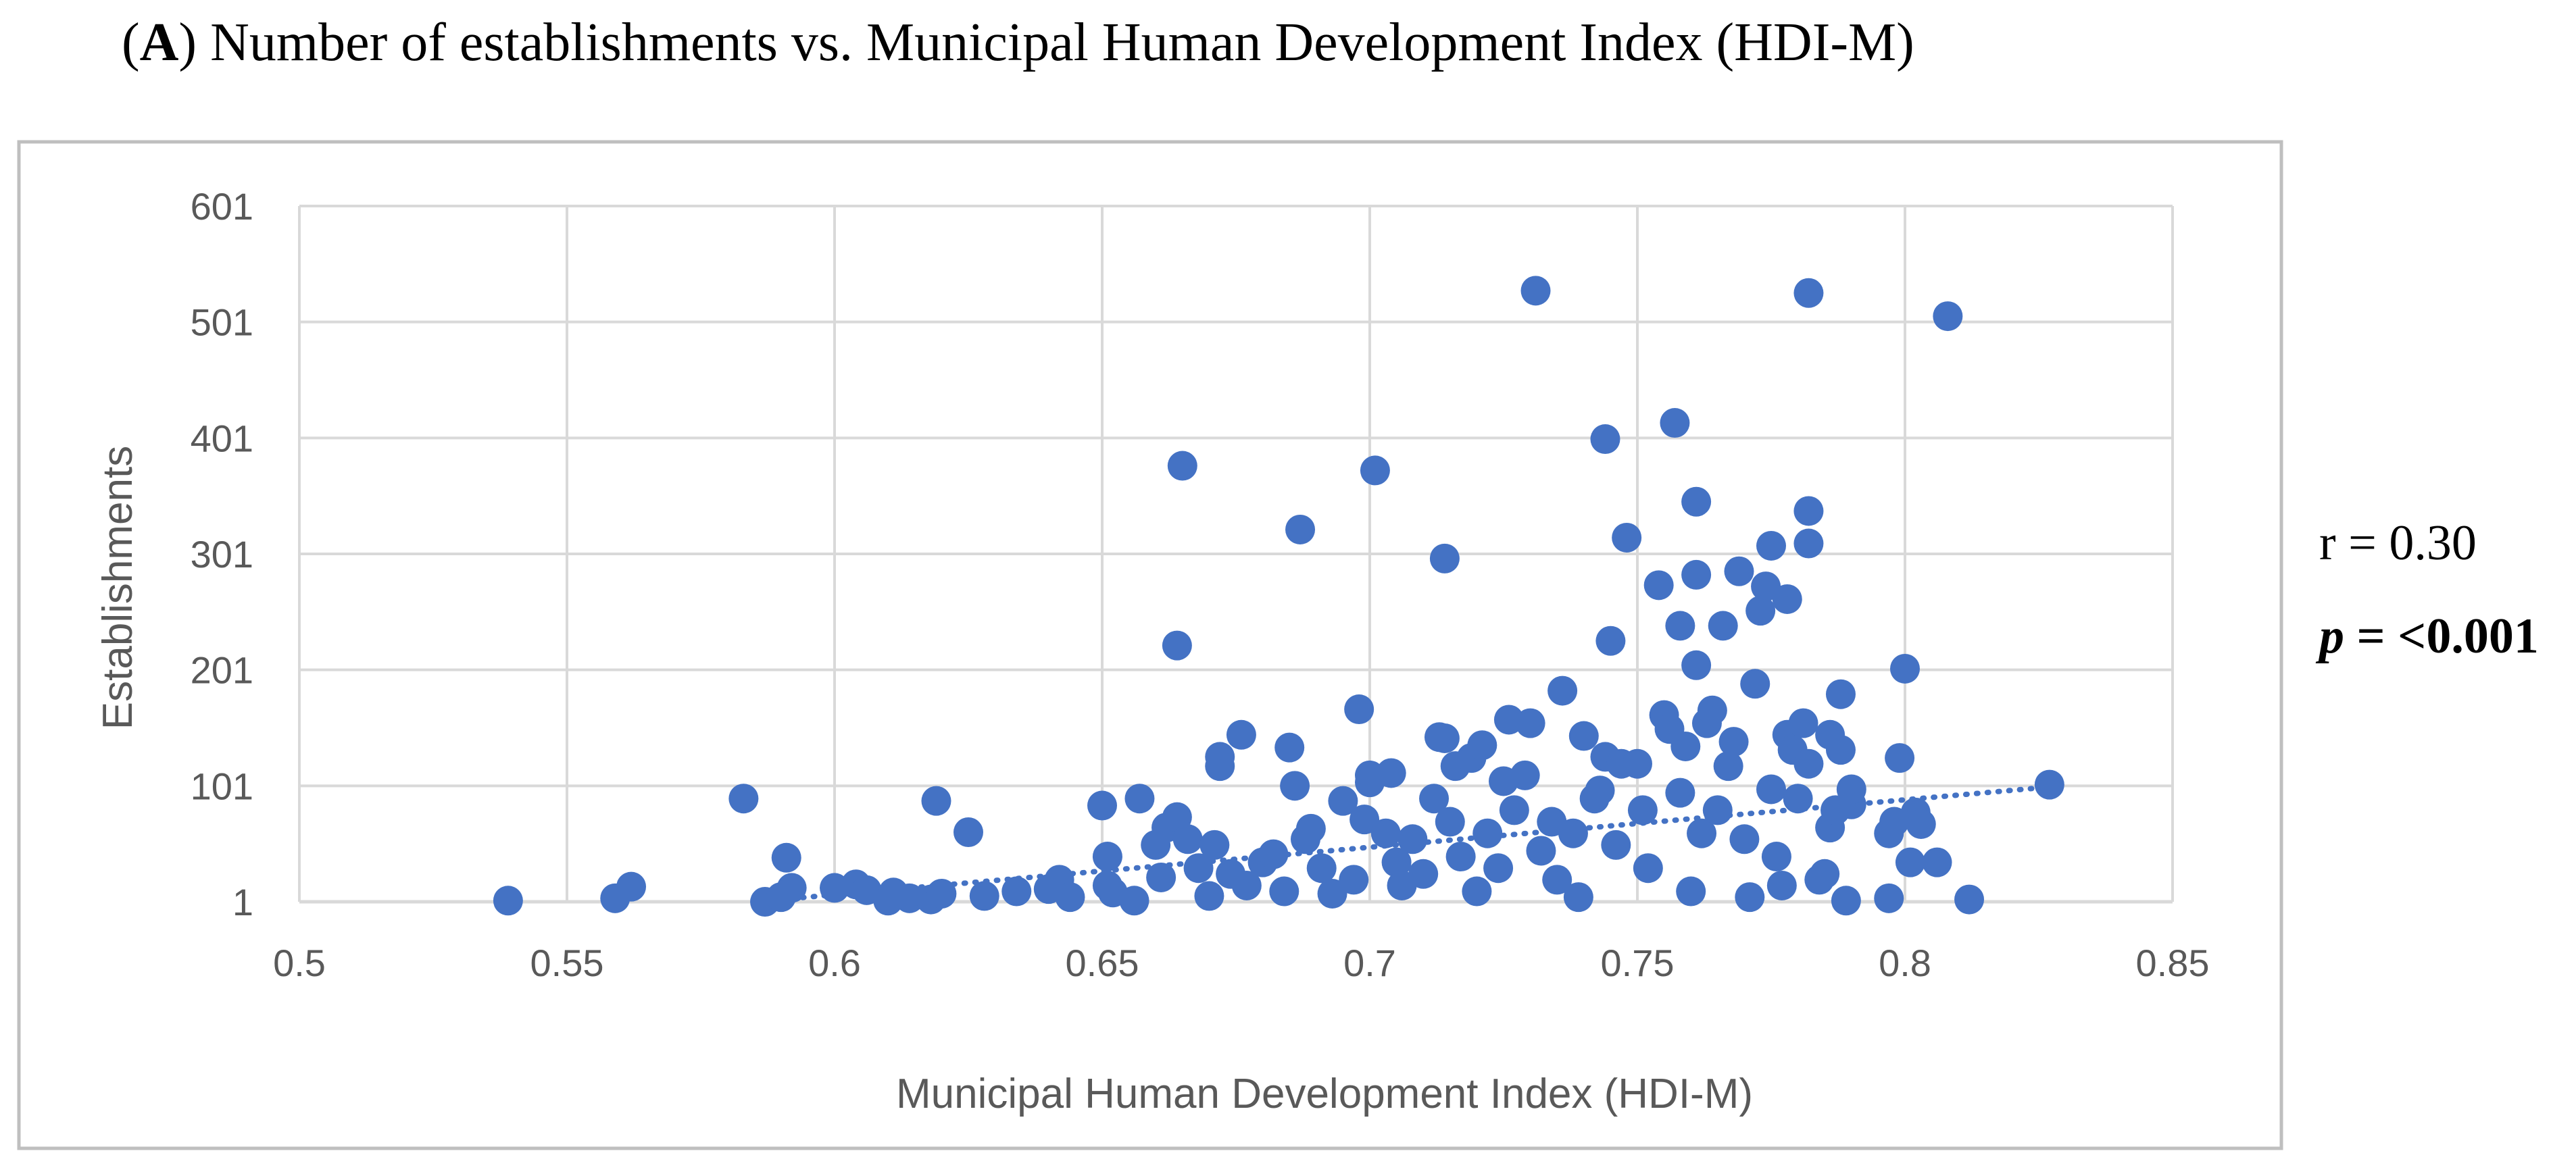 The image size is (2576, 1174). Describe the element at coordinates (222, 670) in the screenshot. I see `y-tick-label: 201` at that location.